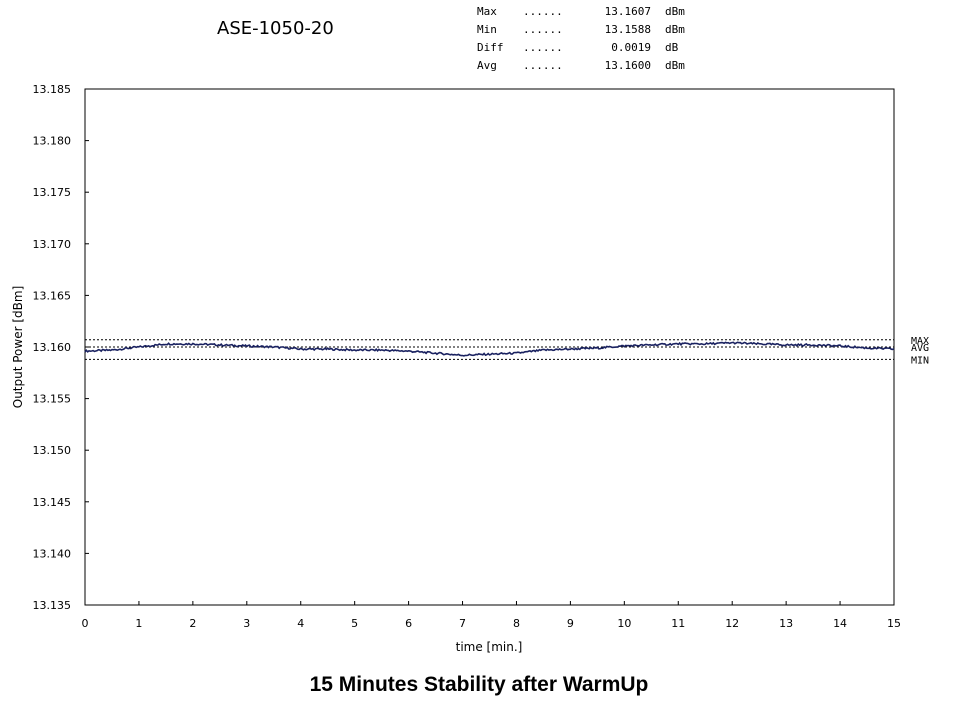  Describe the element at coordinates (489, 647) in the screenshot. I see `x-axis-label: time [min.]` at that location.